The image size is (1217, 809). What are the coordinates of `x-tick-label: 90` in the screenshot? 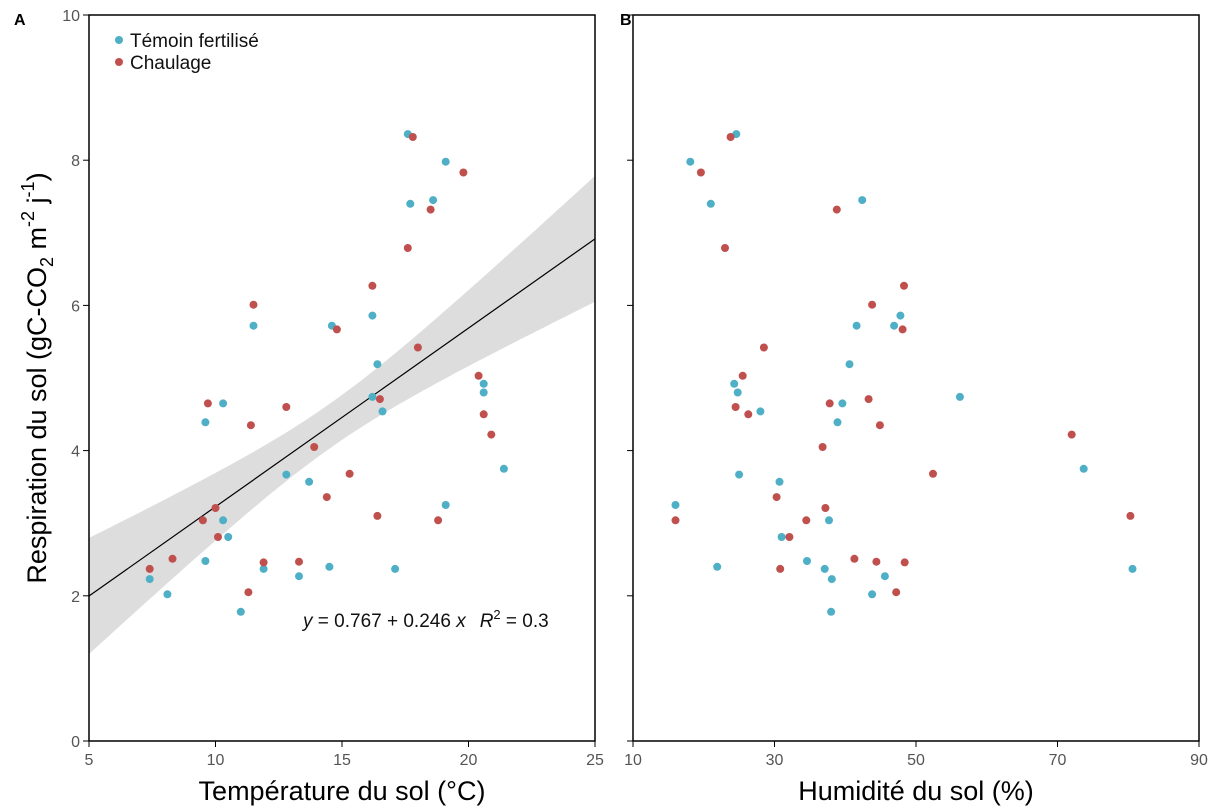 It's located at (1199, 760).